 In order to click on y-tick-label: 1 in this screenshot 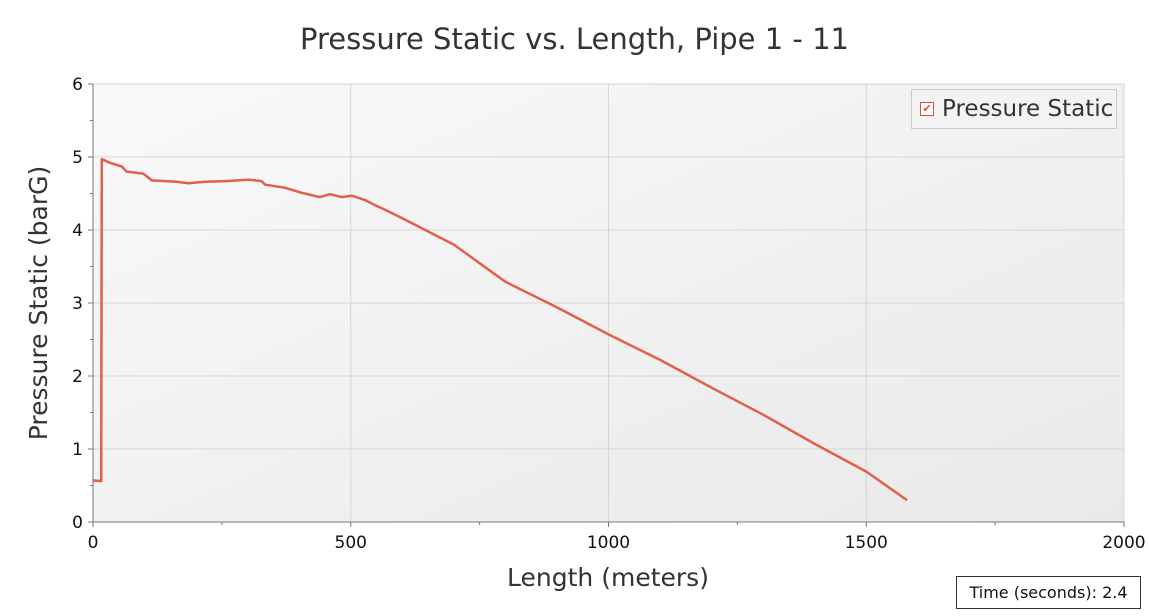, I will do `click(77, 450)`.